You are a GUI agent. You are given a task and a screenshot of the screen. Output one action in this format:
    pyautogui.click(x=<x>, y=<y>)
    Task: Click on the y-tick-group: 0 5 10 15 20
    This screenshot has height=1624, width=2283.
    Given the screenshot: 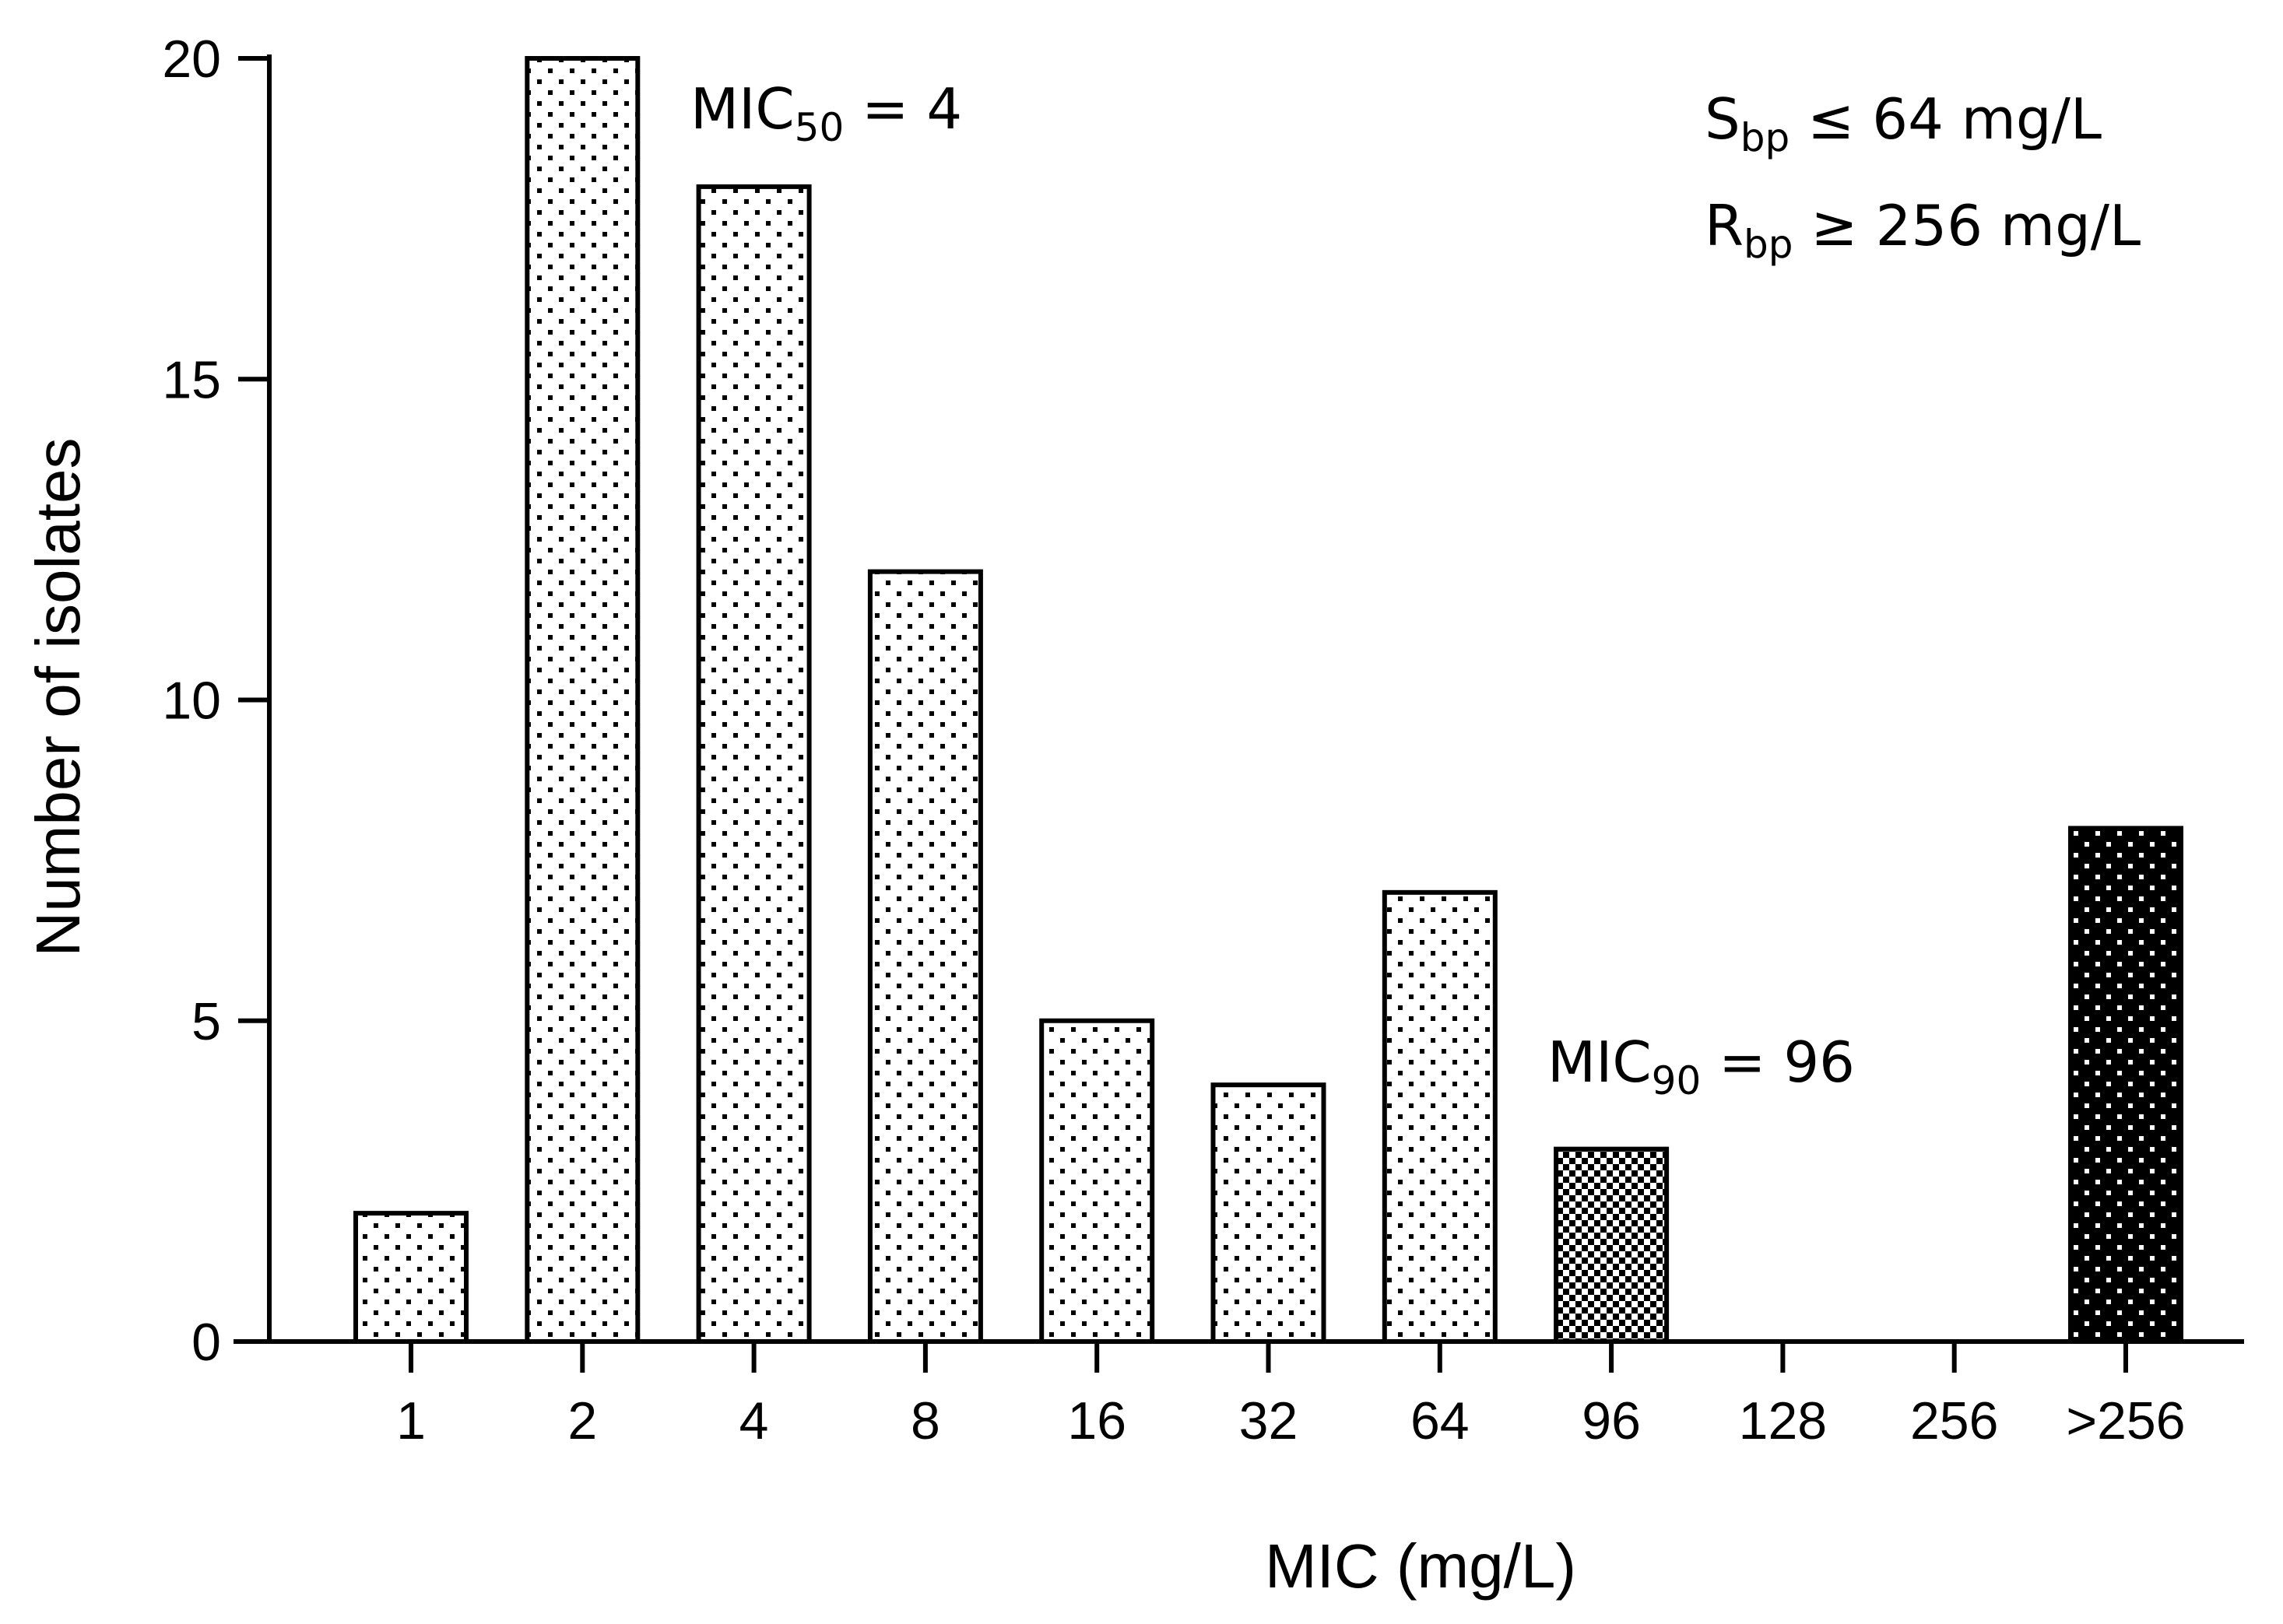 What is the action you would take?
    pyautogui.click(x=215, y=701)
    